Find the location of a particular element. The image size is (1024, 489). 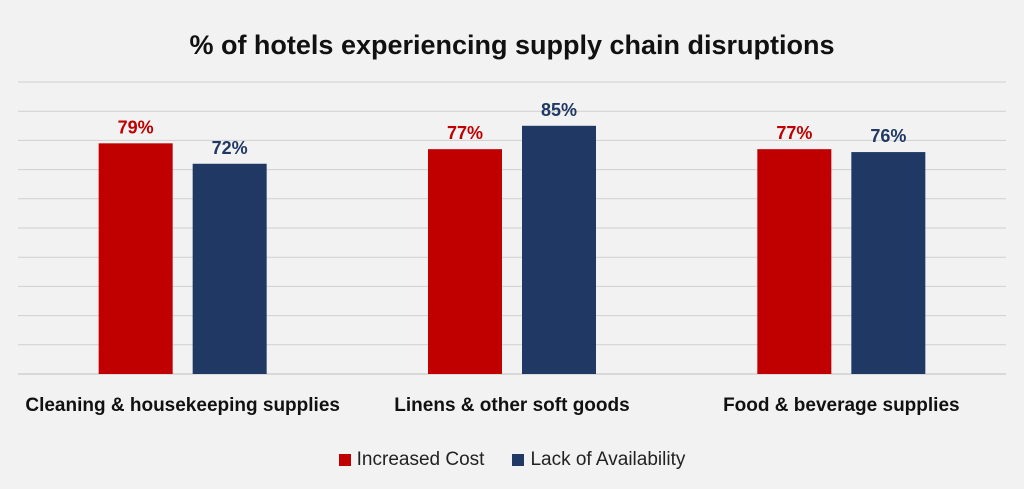

legend-item-lack-of-availability: Lack of Availability is located at coordinates (598, 460).